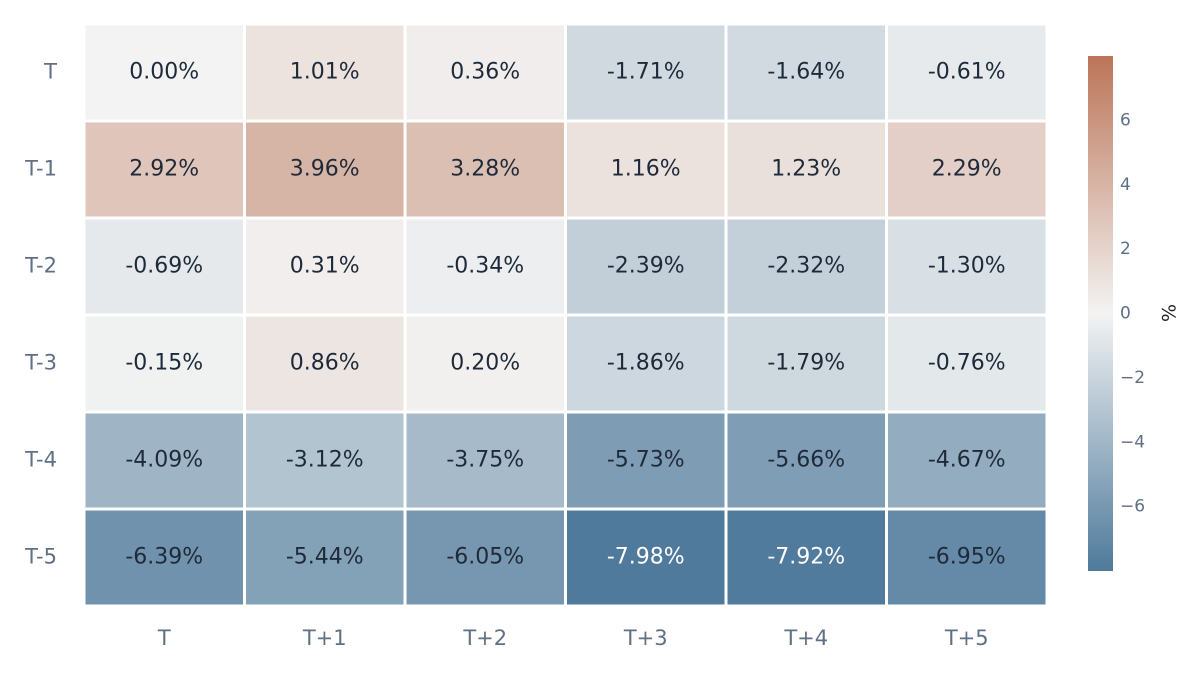  I want to click on cell-value-label: 1.23%, so click(806, 169).